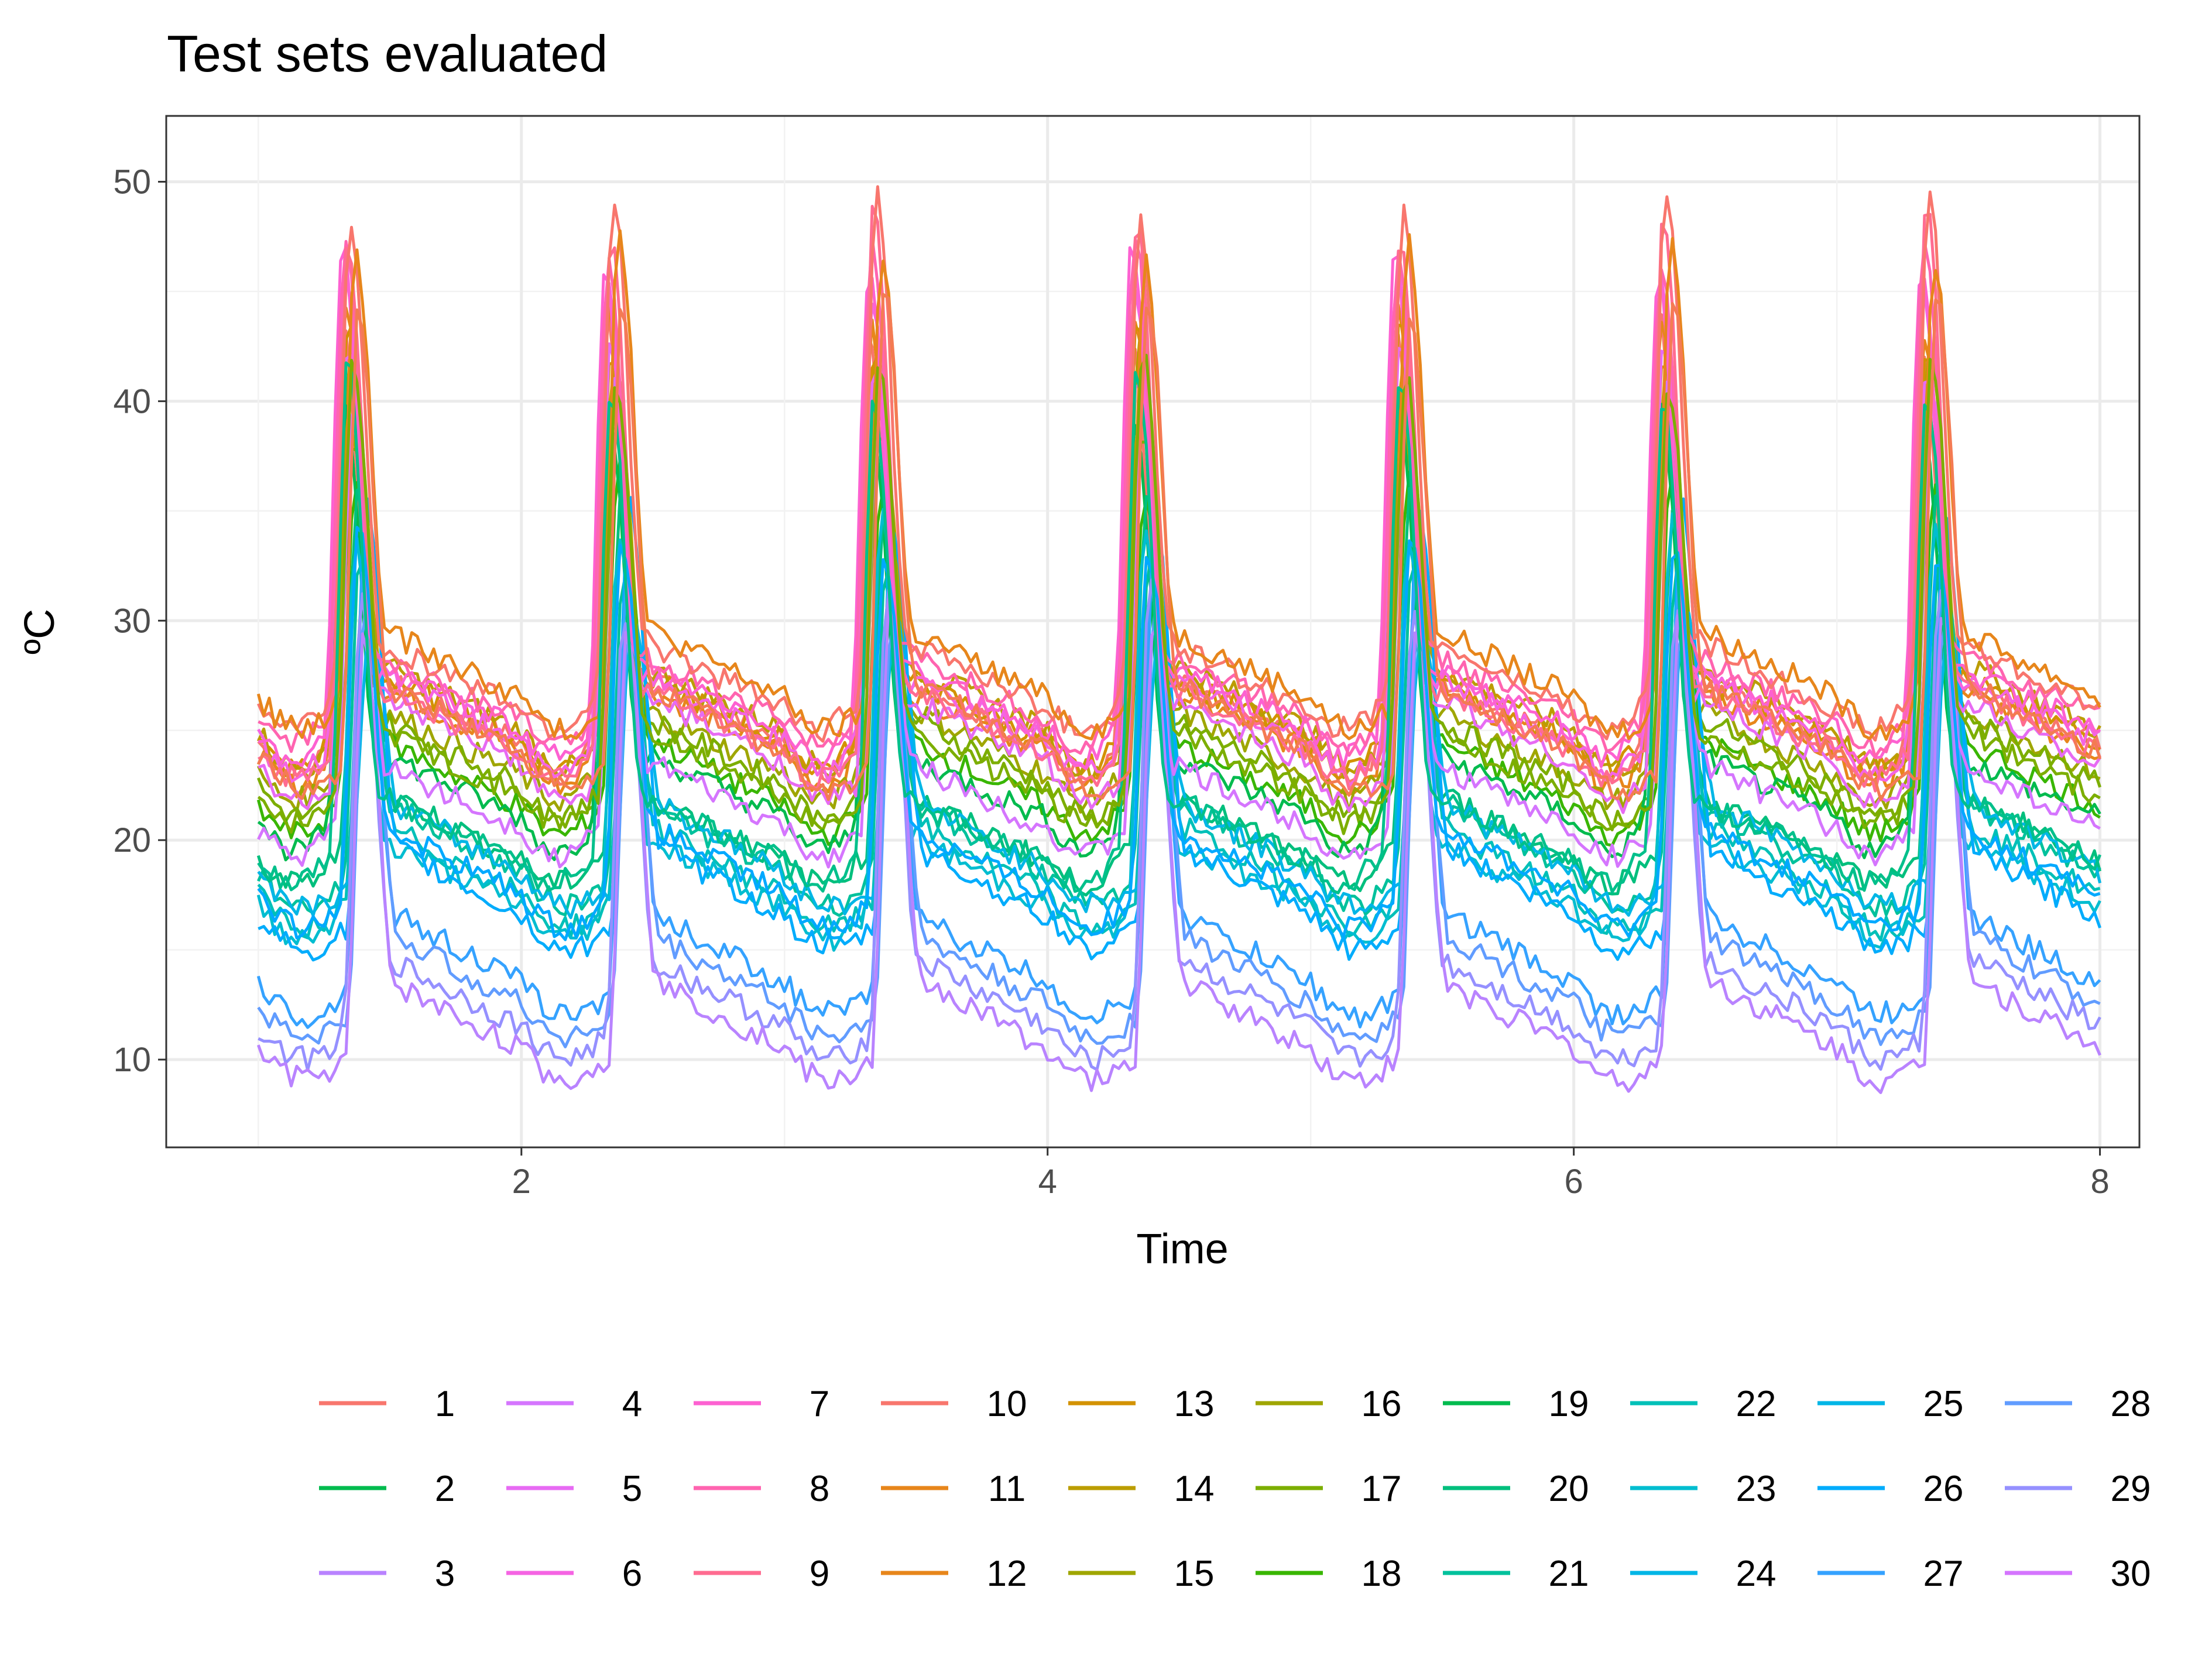  Describe the element at coordinates (1943, 1574) in the screenshot. I see `legend-label-27: 27` at that location.